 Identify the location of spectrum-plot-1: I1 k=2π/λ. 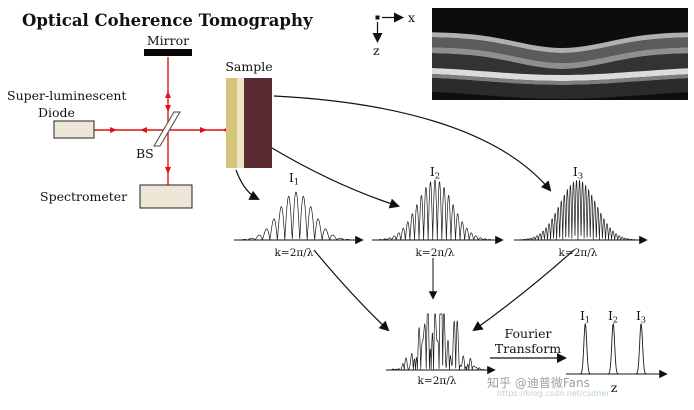
(299, 214).